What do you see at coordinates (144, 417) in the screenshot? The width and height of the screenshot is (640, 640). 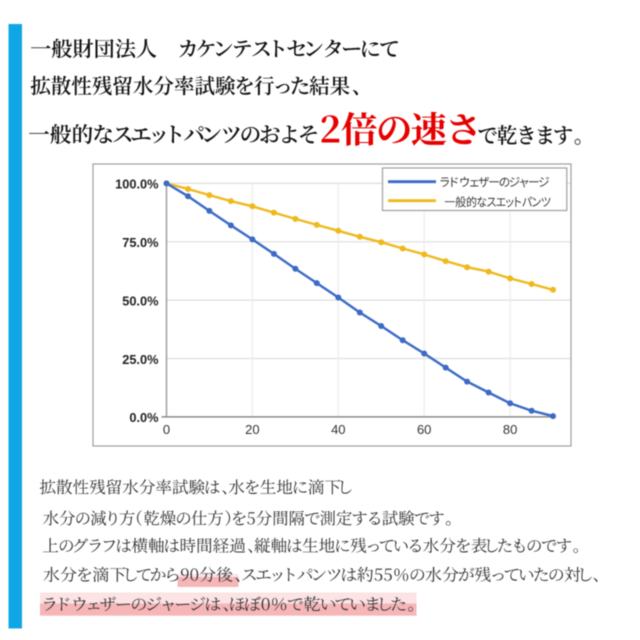 I see `svg-text: 0.0%` at bounding box center [144, 417].